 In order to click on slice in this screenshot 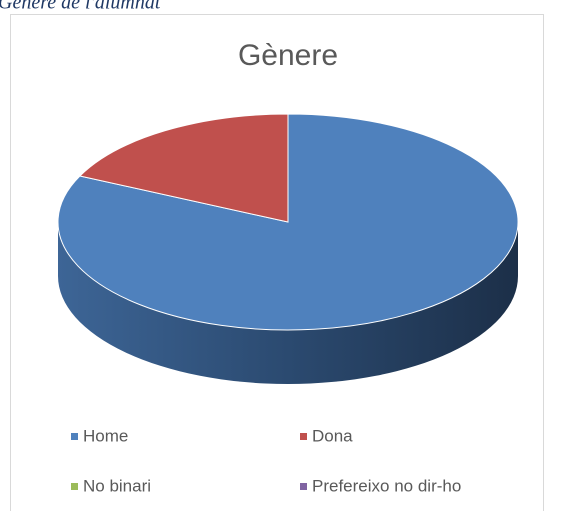, I will do `click(183, 168)`.